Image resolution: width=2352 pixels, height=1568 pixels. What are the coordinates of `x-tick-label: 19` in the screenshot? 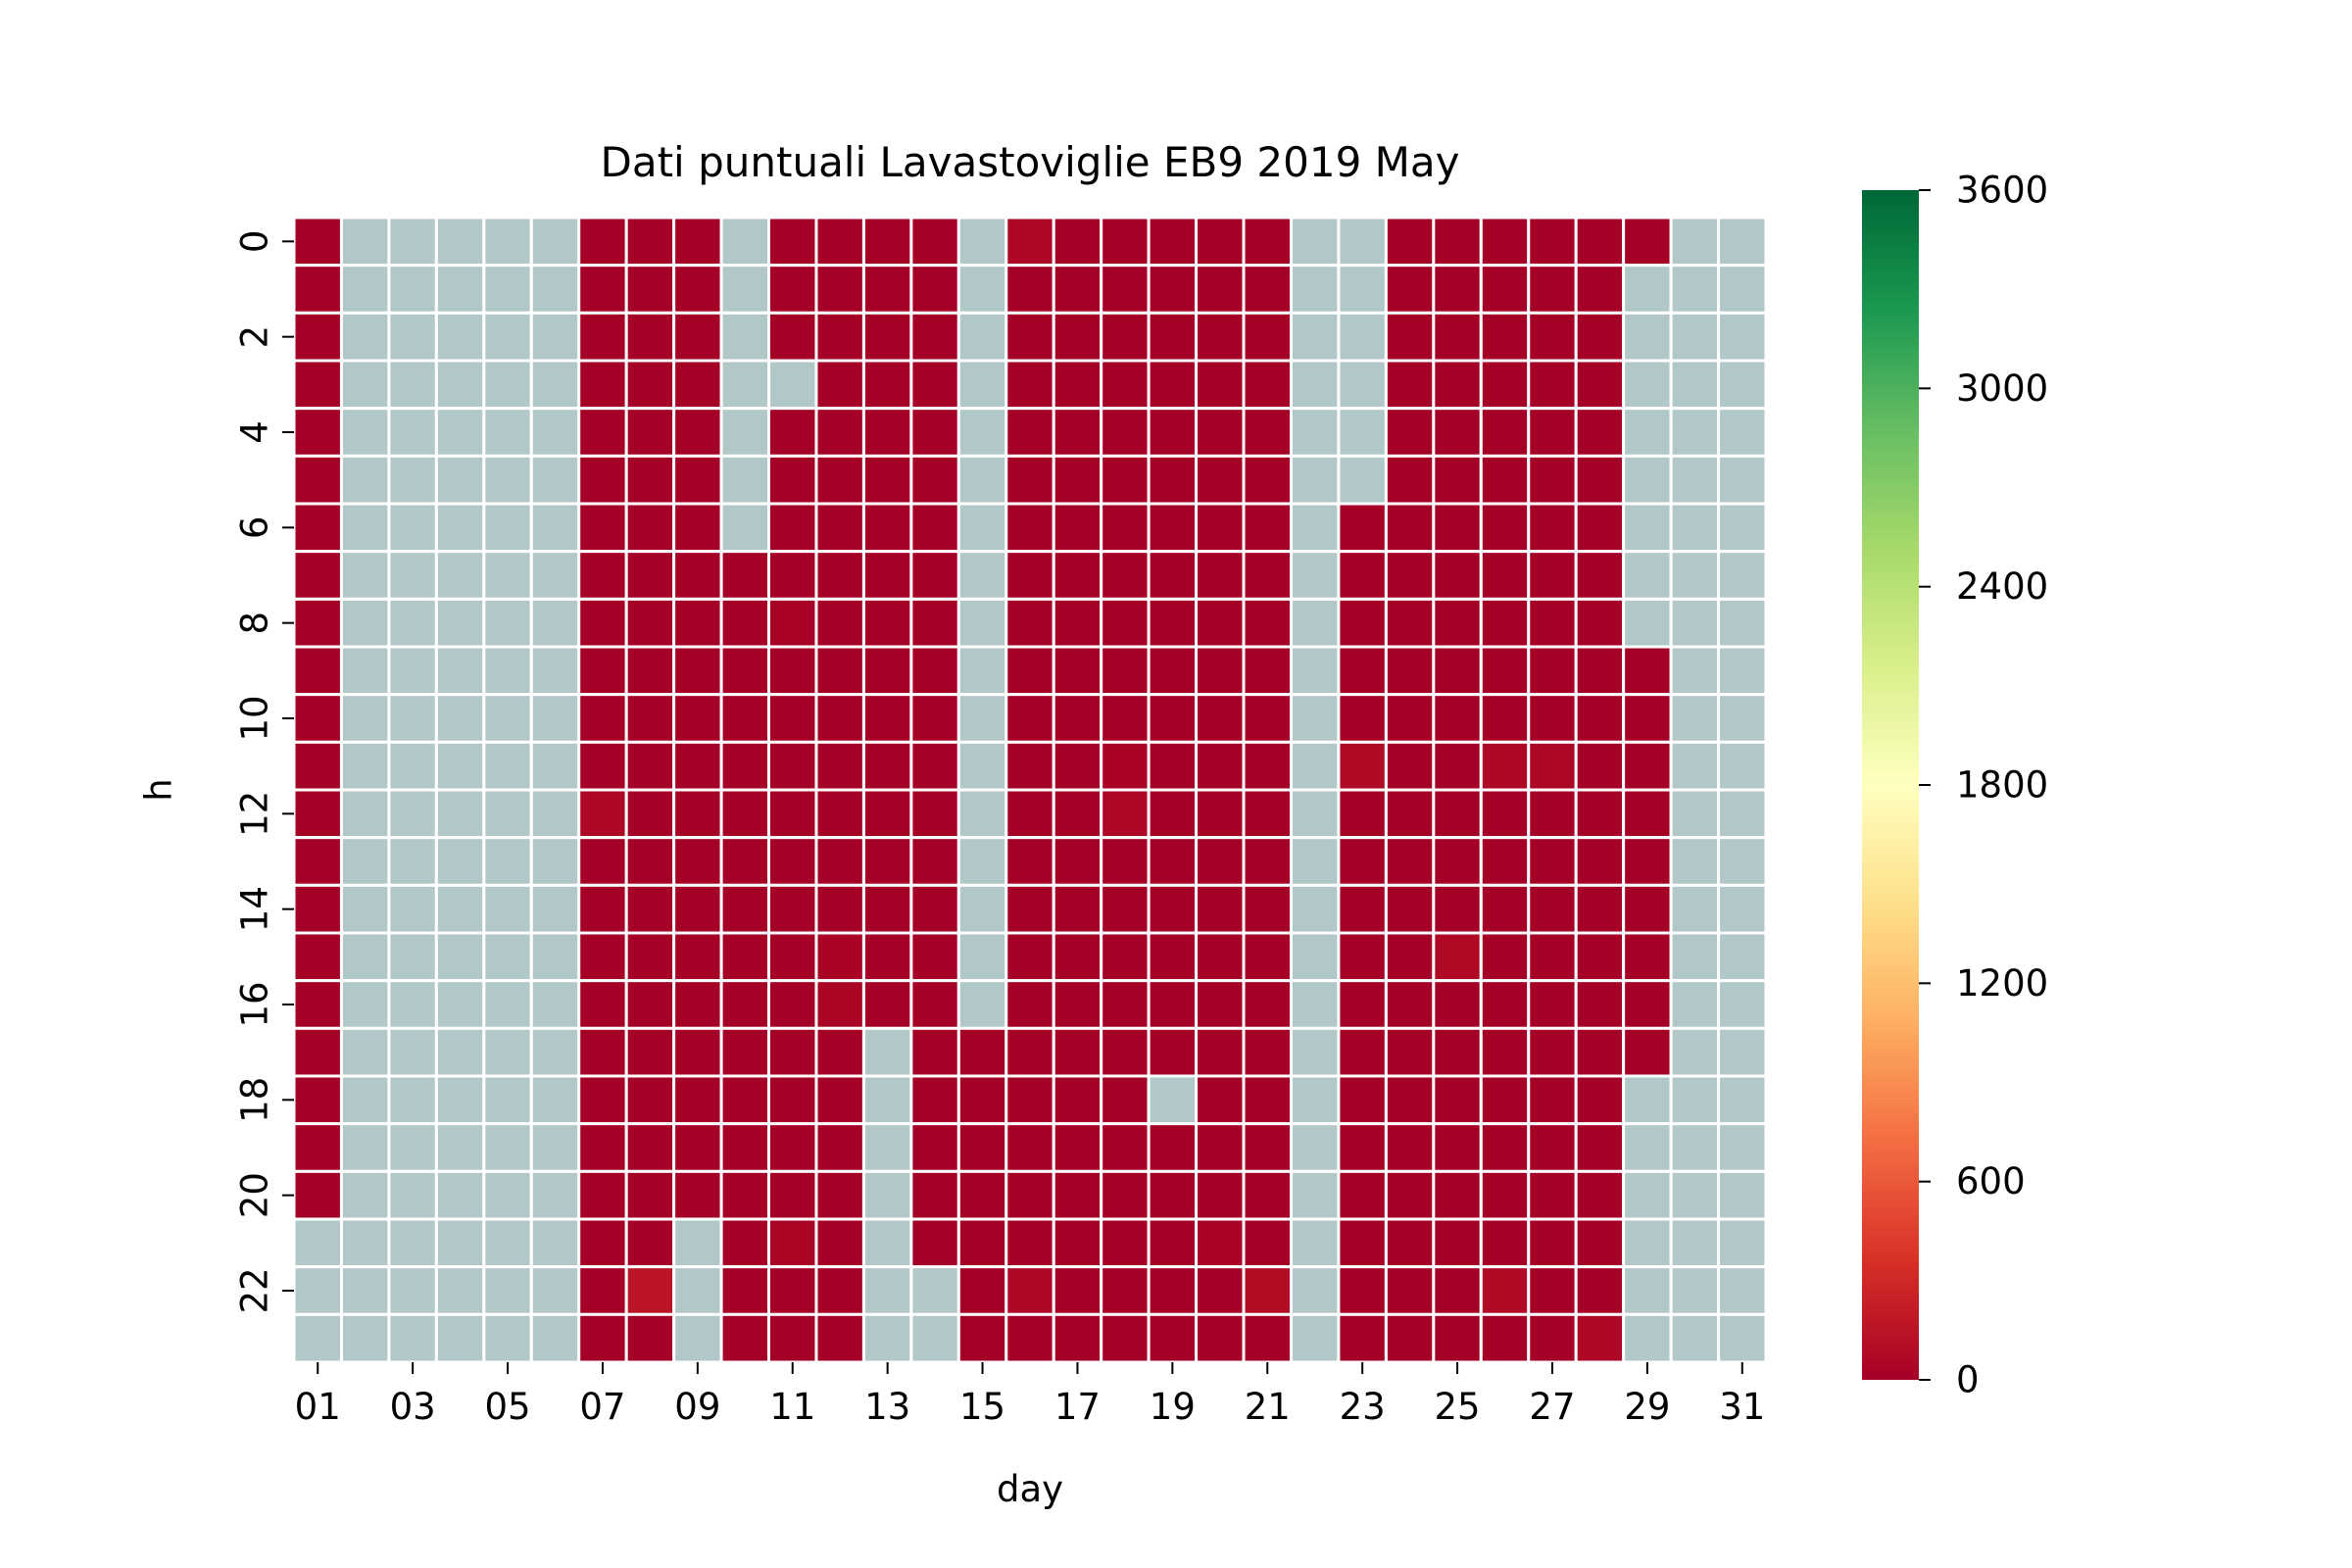 It's located at (1173, 1407).